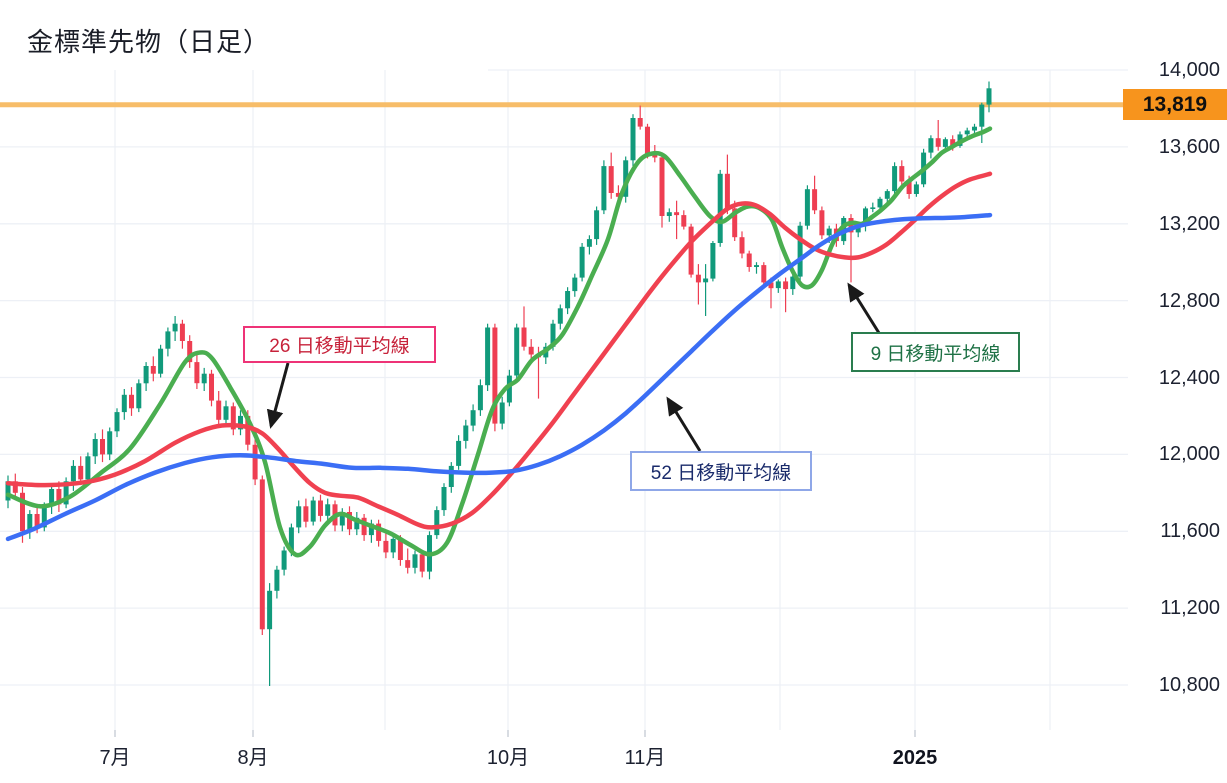 The height and width of the screenshot is (783, 1227). Describe the element at coordinates (915, 758) in the screenshot. I see `x-axis-label: 2025` at that location.